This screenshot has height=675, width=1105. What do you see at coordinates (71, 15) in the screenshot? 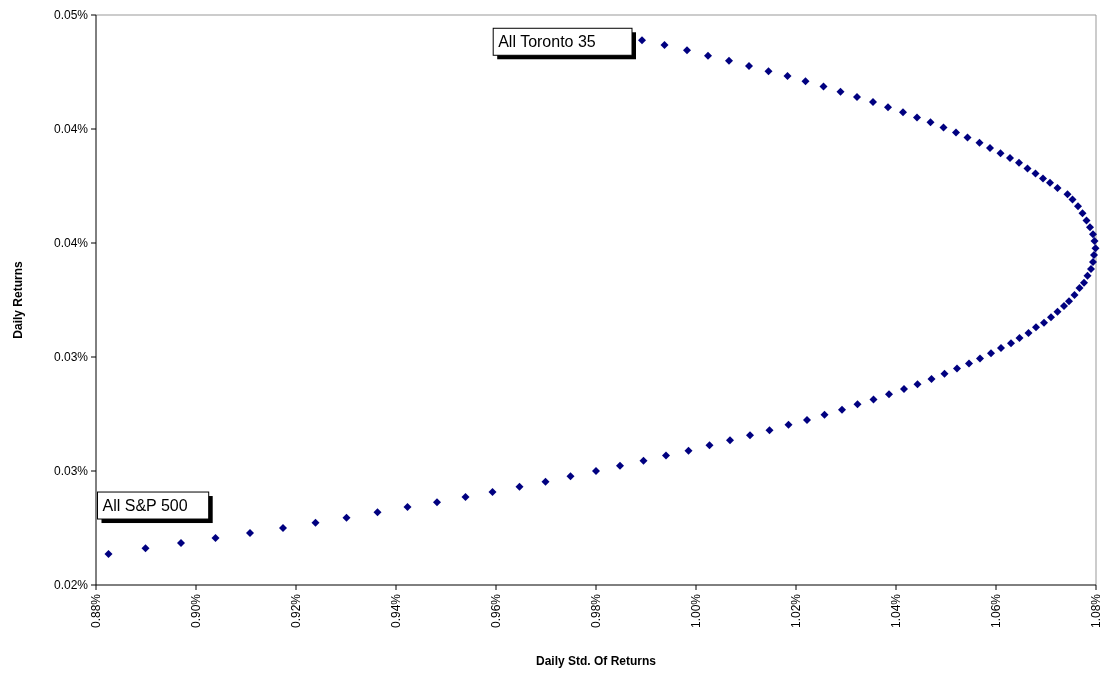
I see `y-tick-label: 0.05%` at bounding box center [71, 15].